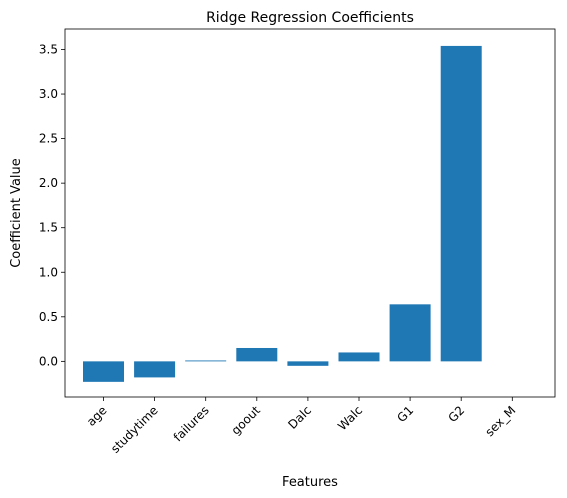  I want to click on x-tick-label: Walc, so click(350, 418).